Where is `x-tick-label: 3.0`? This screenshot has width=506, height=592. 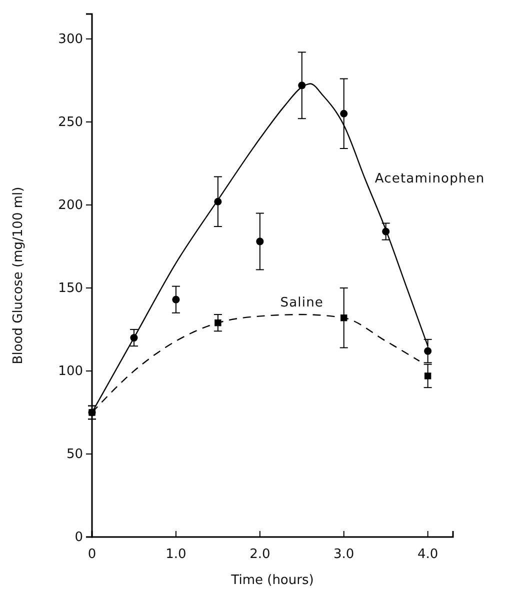 x-tick-label: 3.0 is located at coordinates (344, 554).